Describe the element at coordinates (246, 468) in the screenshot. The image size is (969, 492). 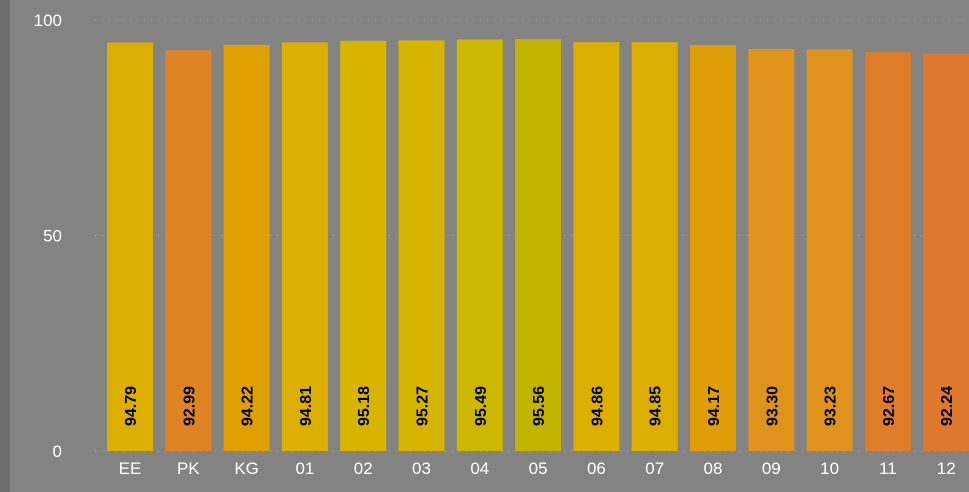
I see `x-tick-label: KG` at that location.